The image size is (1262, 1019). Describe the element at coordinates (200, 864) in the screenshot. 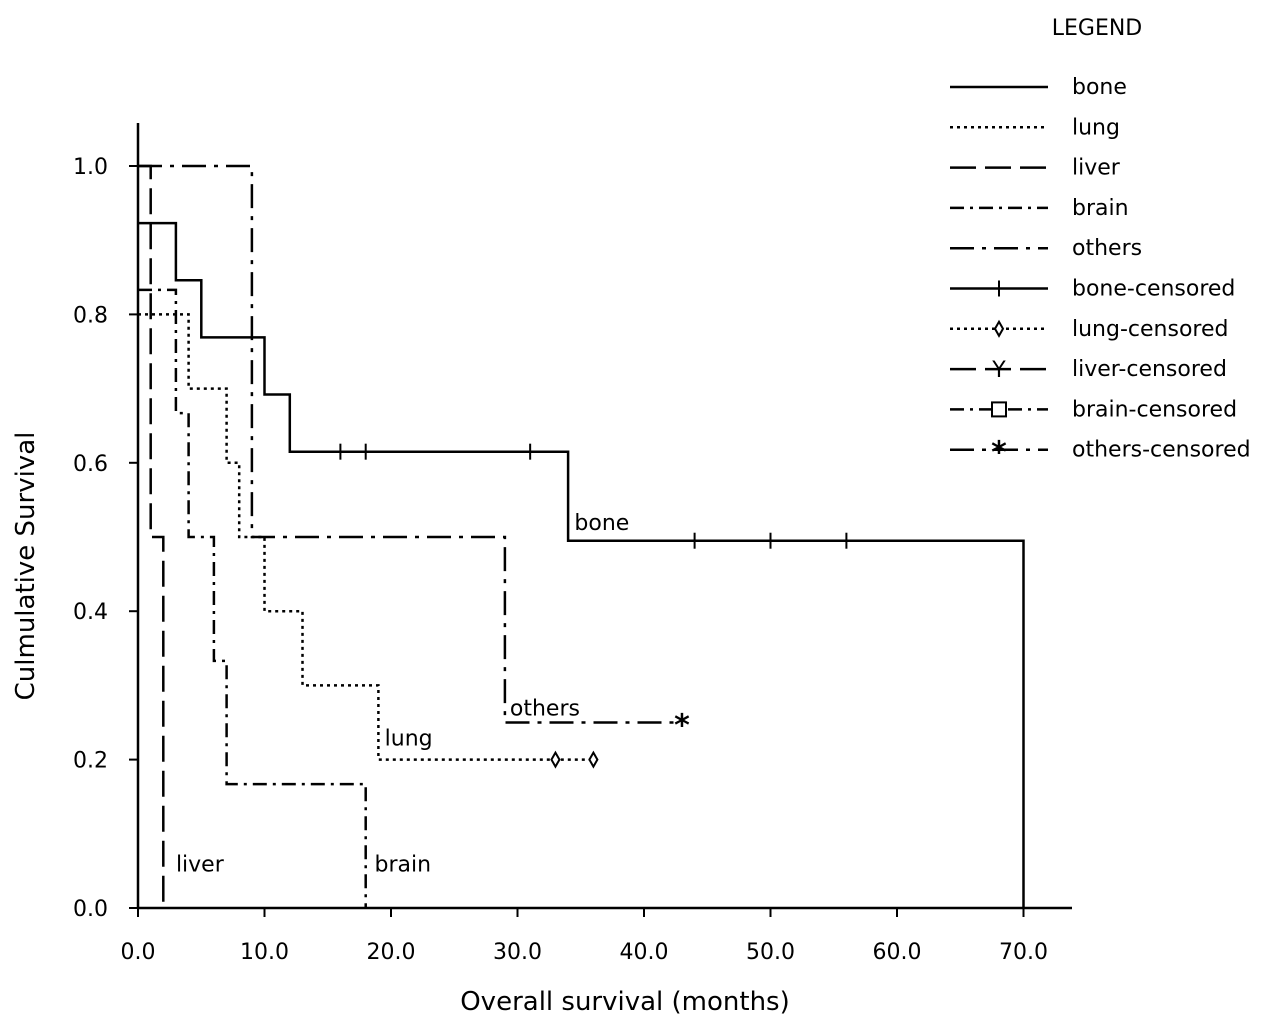

I see `series-label-liver: liver` at that location.